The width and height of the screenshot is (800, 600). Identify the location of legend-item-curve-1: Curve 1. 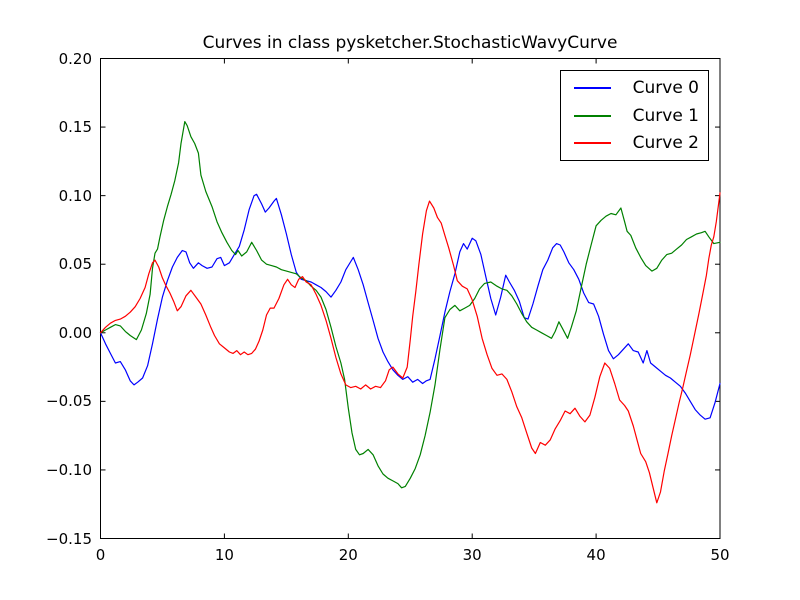
(634, 116).